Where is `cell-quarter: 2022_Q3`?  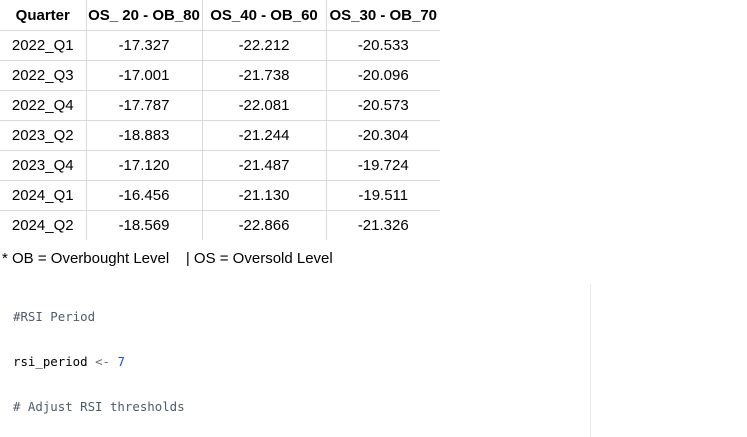 cell-quarter: 2022_Q3 is located at coordinates (43, 75).